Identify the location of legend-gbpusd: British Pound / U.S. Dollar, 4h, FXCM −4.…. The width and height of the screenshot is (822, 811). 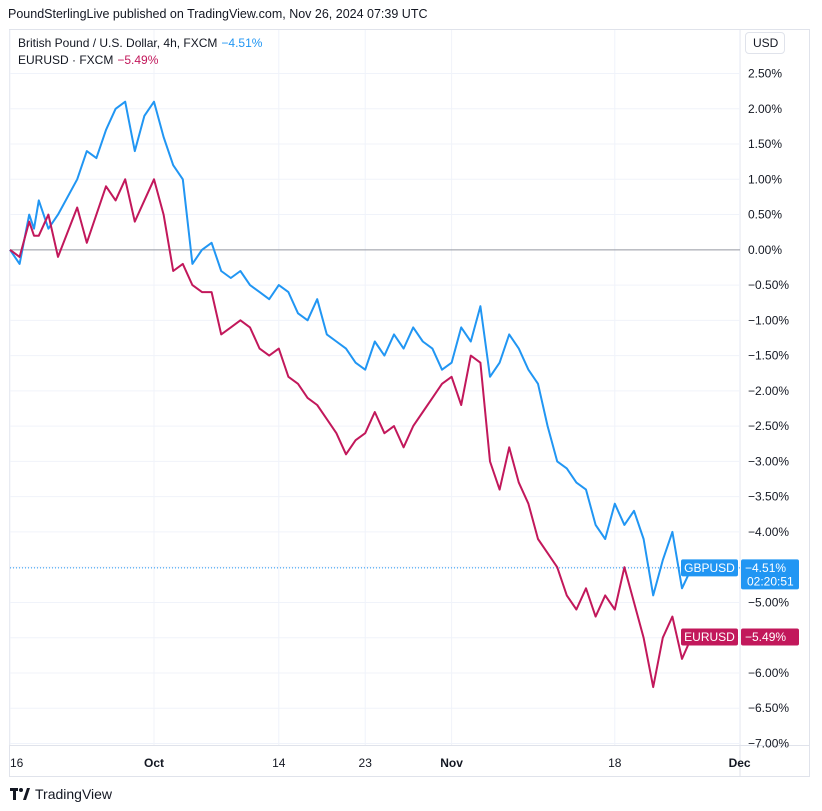
(140, 43).